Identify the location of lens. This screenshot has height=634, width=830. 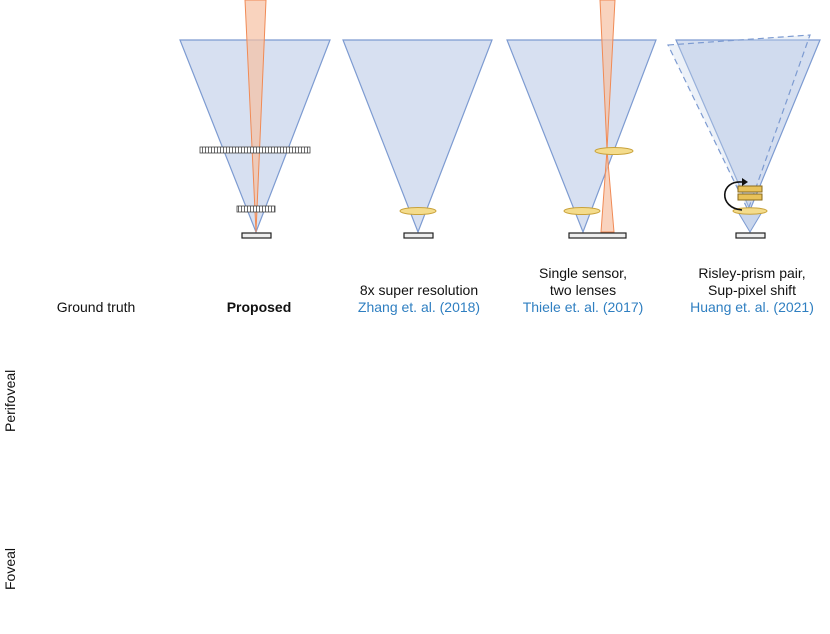
(418, 211).